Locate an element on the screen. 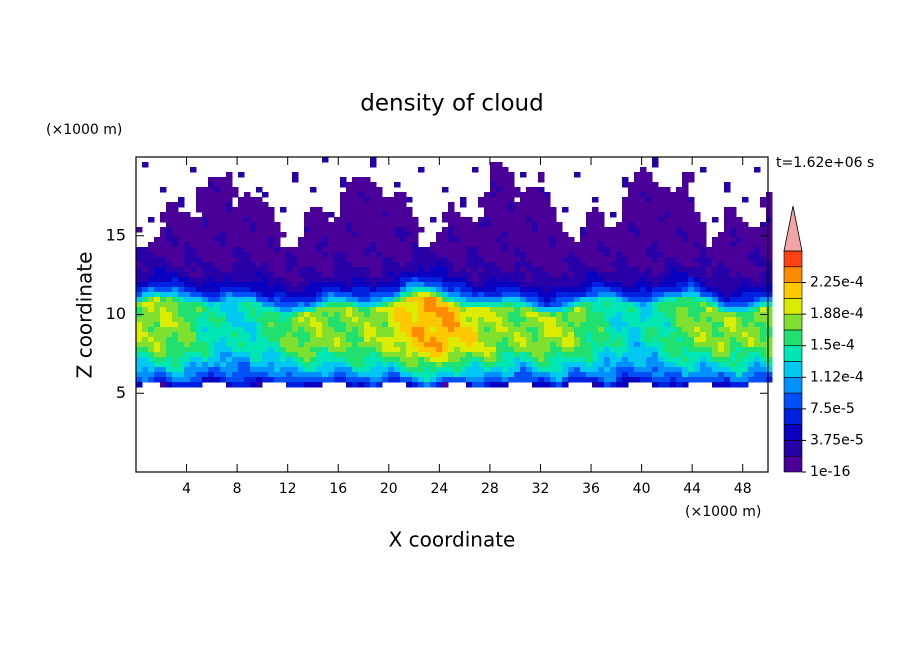 This screenshot has width=904, height=654. x-tick-label: 32 is located at coordinates (541, 489).